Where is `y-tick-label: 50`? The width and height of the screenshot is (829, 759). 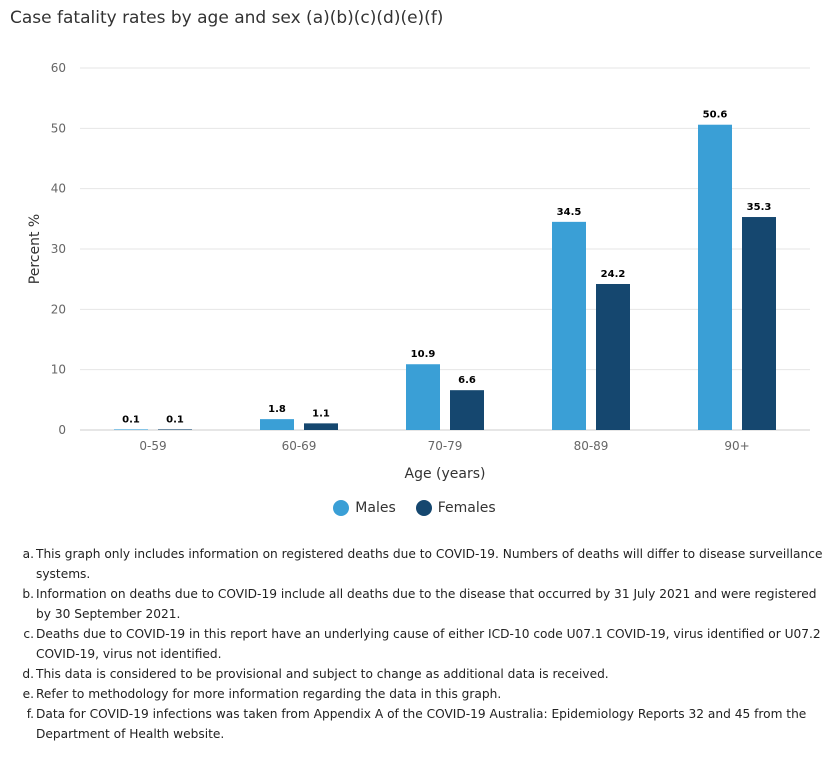 y-tick-label: 50 is located at coordinates (58, 128).